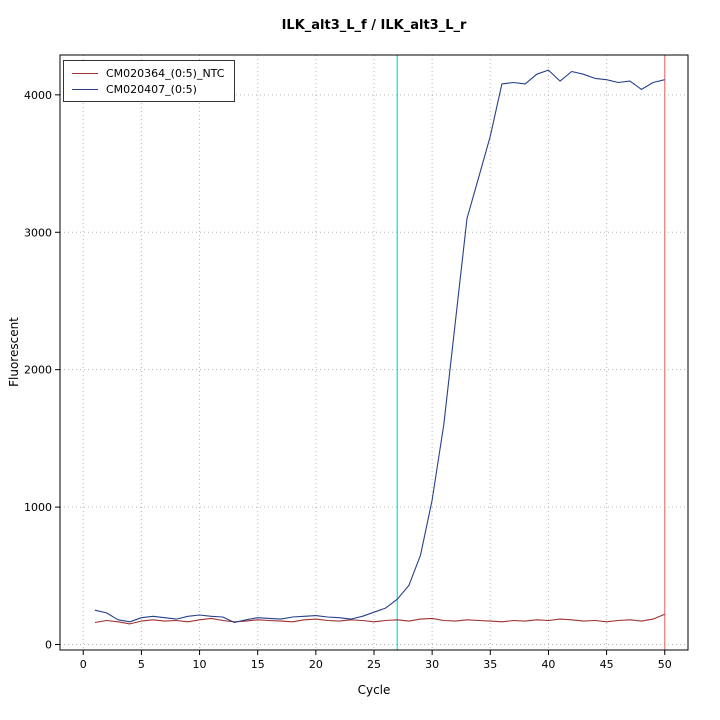  Describe the element at coordinates (374, 690) in the screenshot. I see `x-axis-label: Cycle` at that location.